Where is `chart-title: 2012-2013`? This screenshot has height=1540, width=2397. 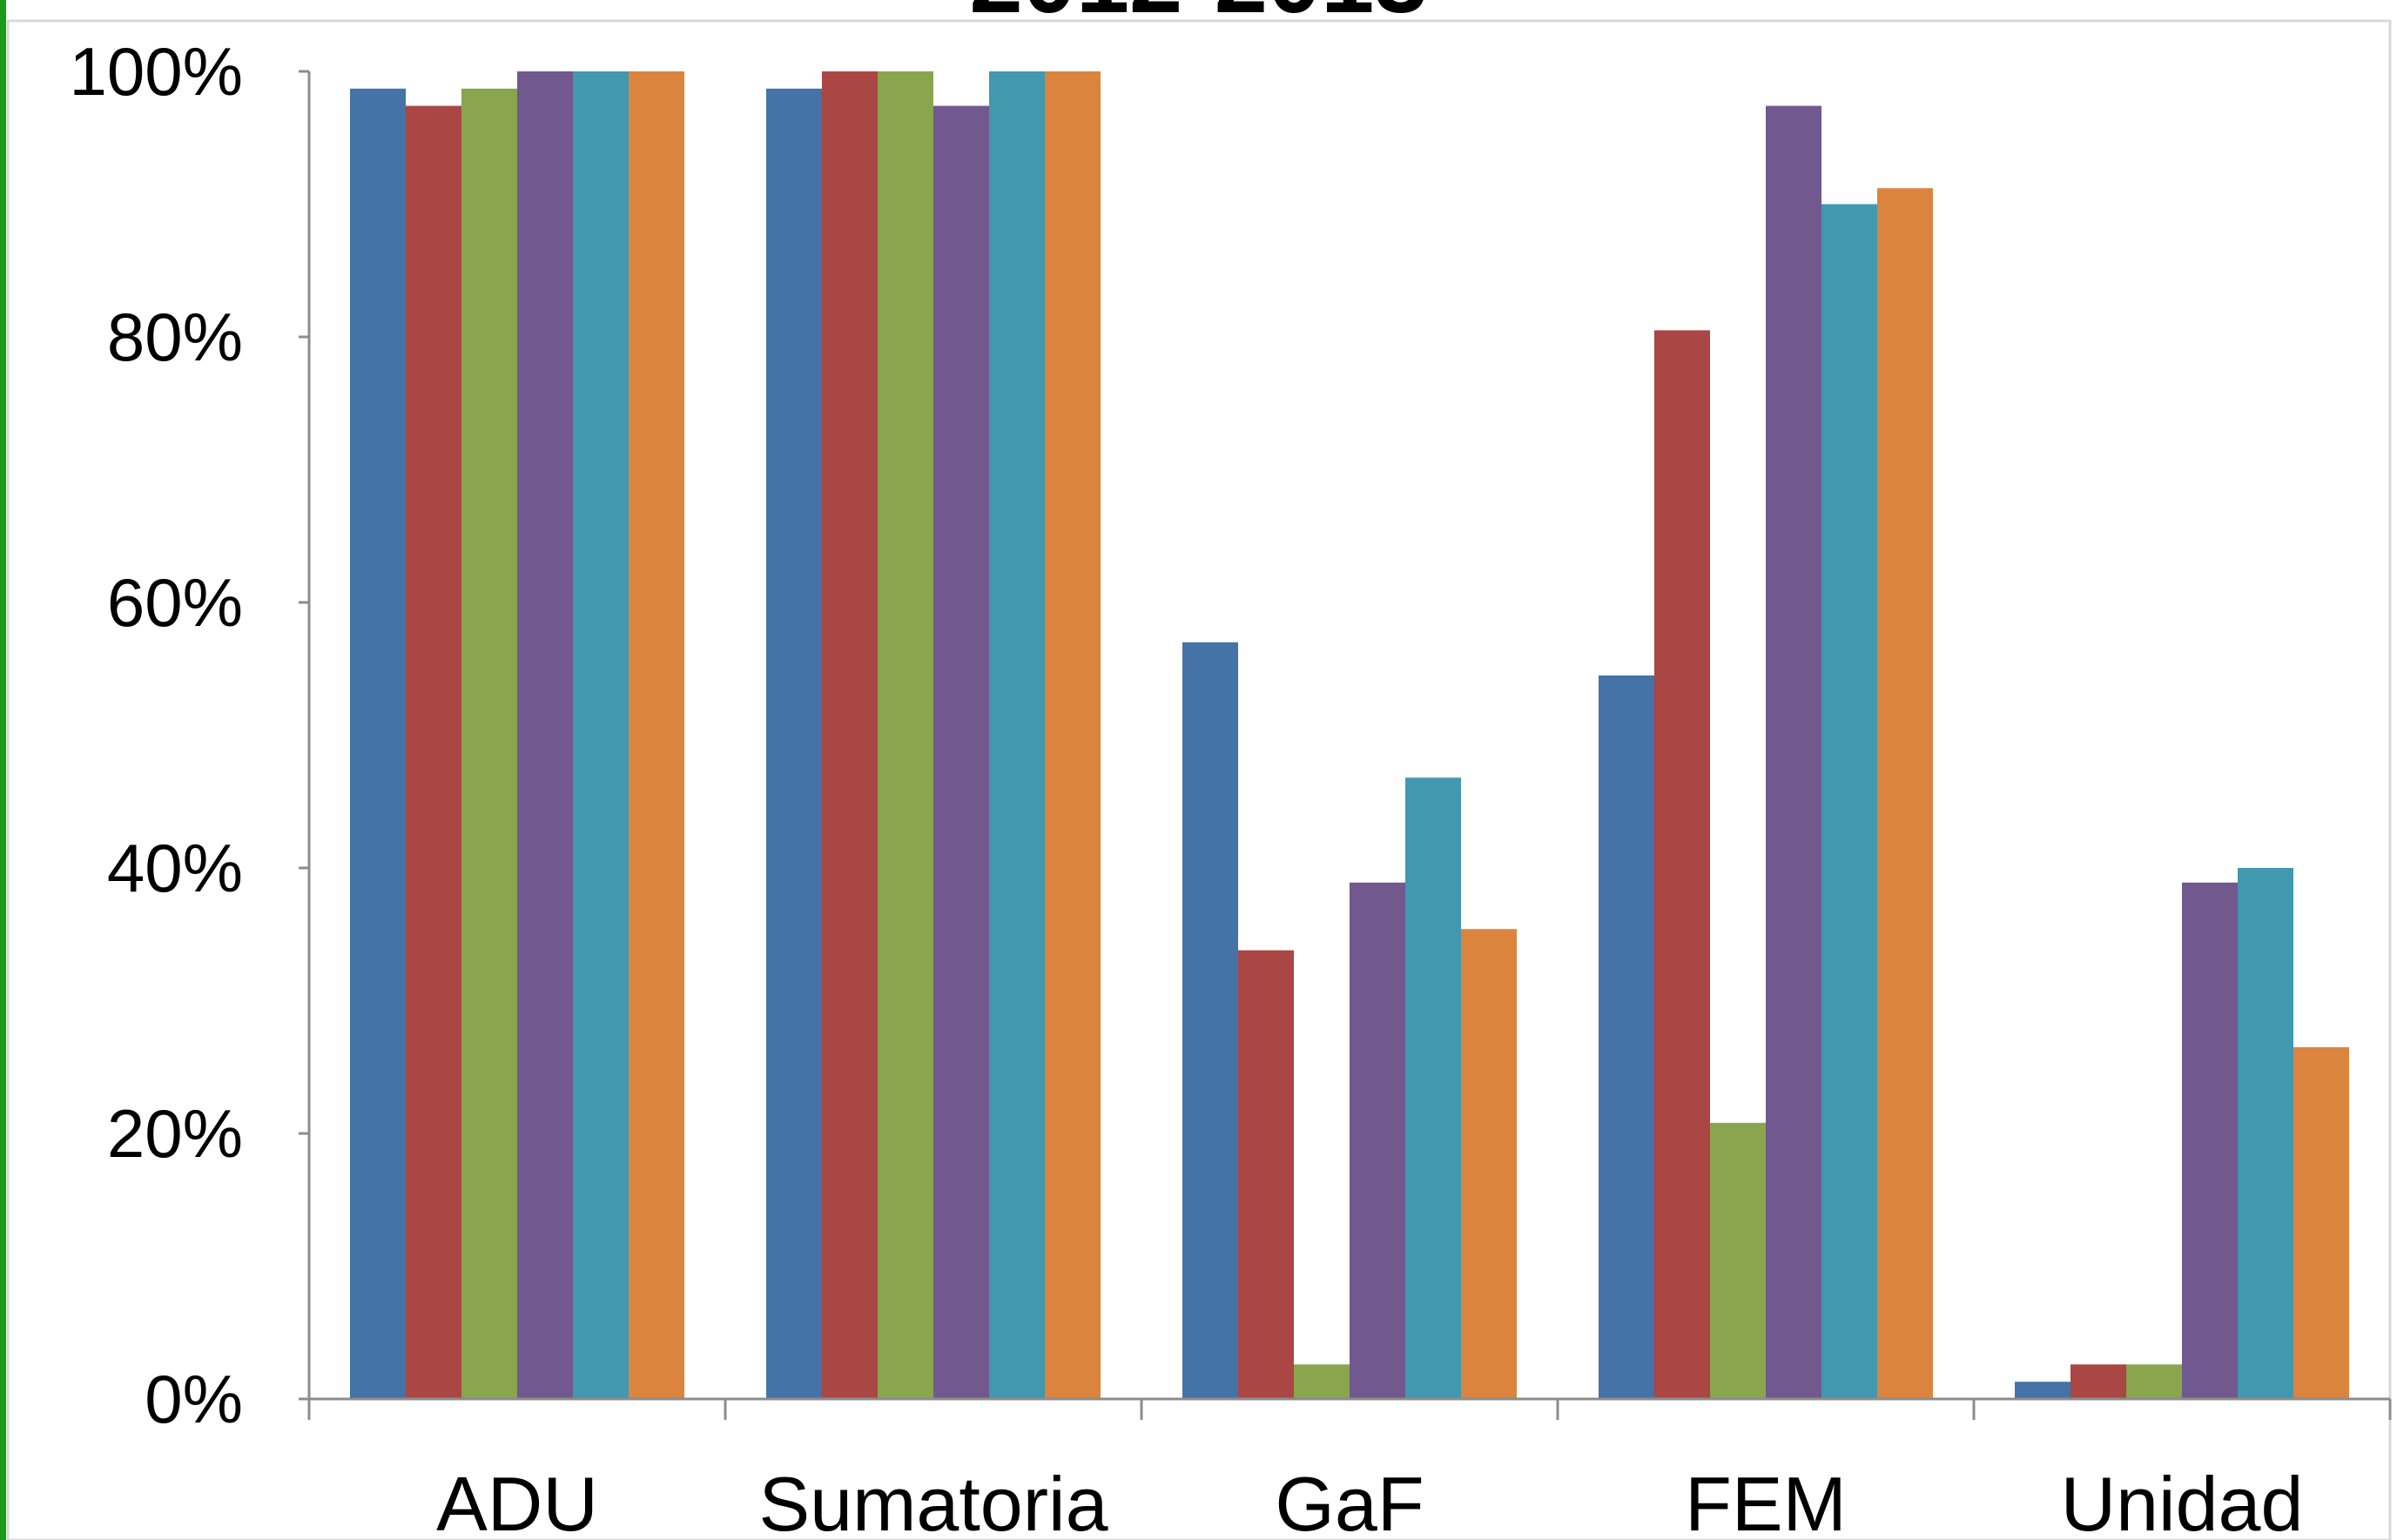 chart-title: 2012-2013 is located at coordinates (1198, 14).